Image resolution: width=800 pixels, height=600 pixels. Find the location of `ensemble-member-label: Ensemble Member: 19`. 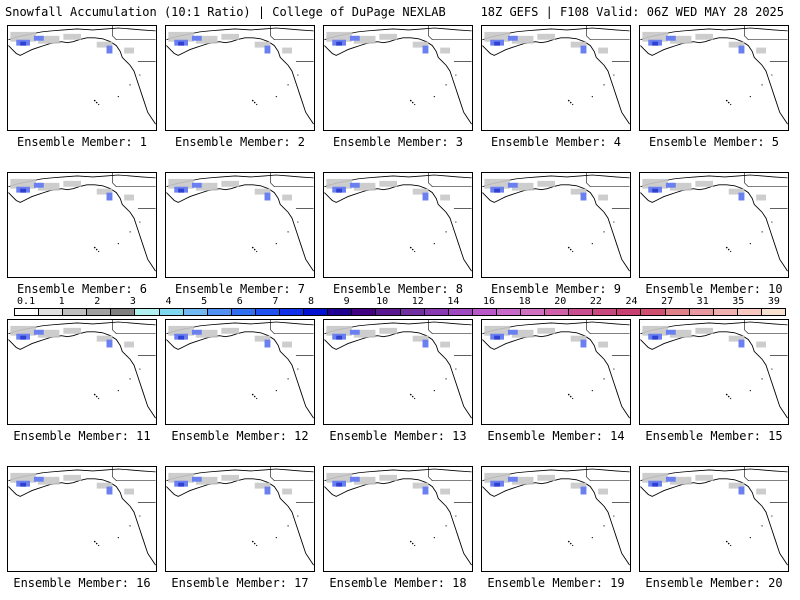

ensemble-member-label: Ensemble Member: 19 is located at coordinates (556, 583).